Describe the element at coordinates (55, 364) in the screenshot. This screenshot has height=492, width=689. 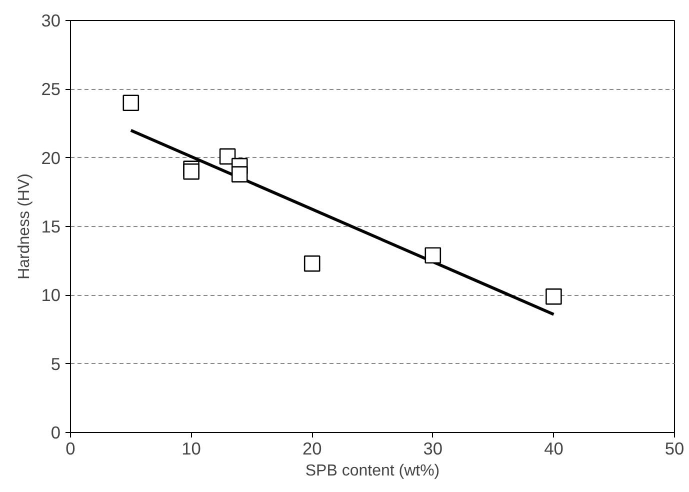
I see `y-tick-label: 5` at that location.